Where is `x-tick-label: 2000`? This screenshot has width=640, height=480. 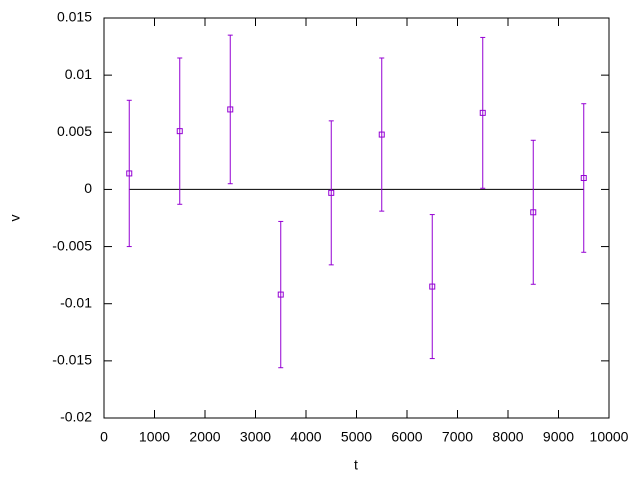
x-tick-label: 2000 is located at coordinates (204, 437).